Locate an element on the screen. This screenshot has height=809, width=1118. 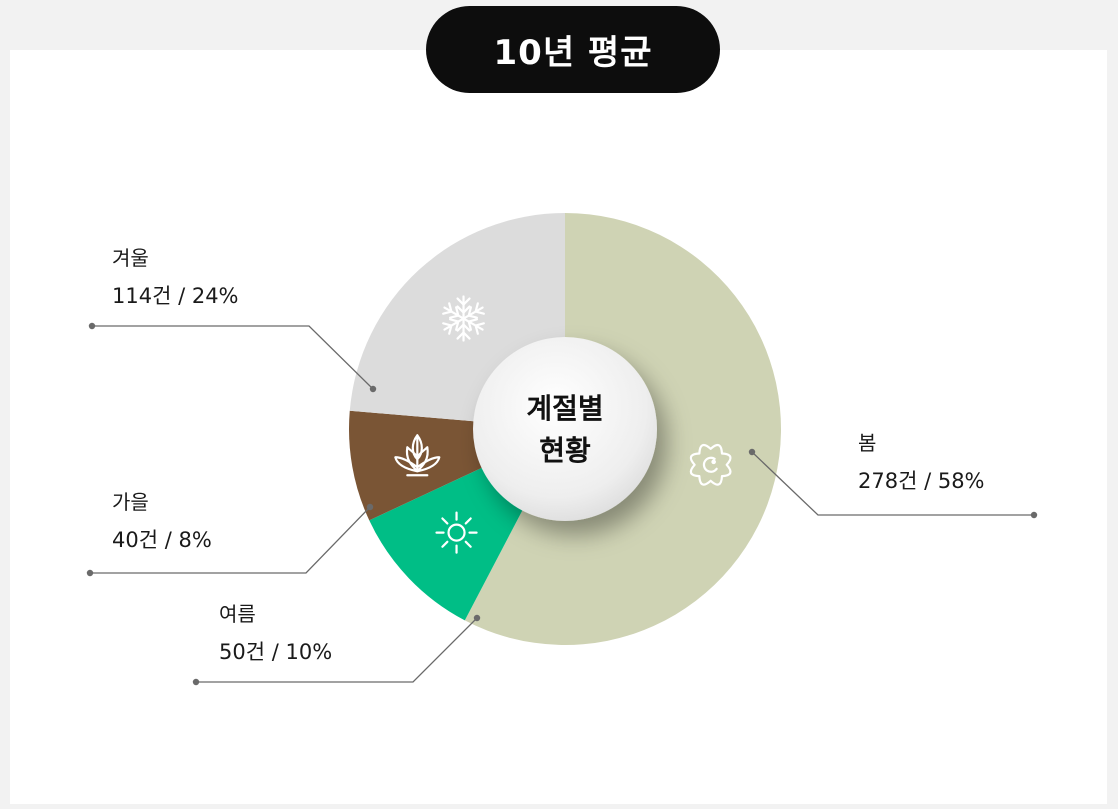
slice-label-name: 겨울 is located at coordinates (130, 258).